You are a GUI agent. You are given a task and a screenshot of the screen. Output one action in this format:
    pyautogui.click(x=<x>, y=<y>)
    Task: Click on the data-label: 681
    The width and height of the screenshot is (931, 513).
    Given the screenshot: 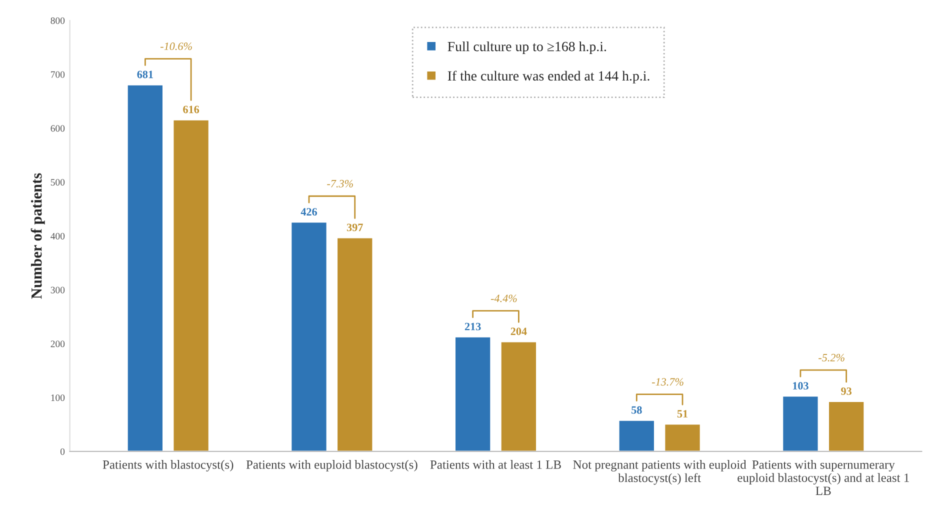 What is the action you would take?
    pyautogui.click(x=145, y=74)
    